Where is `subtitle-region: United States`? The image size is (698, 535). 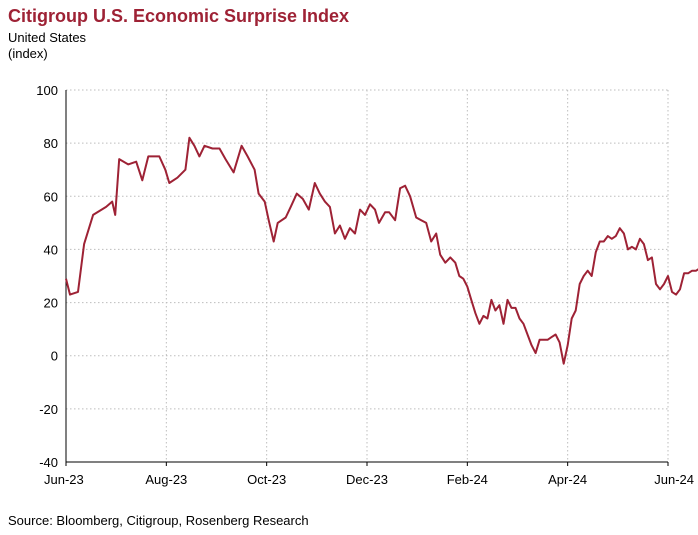 subtitle-region: United States is located at coordinates (47, 37).